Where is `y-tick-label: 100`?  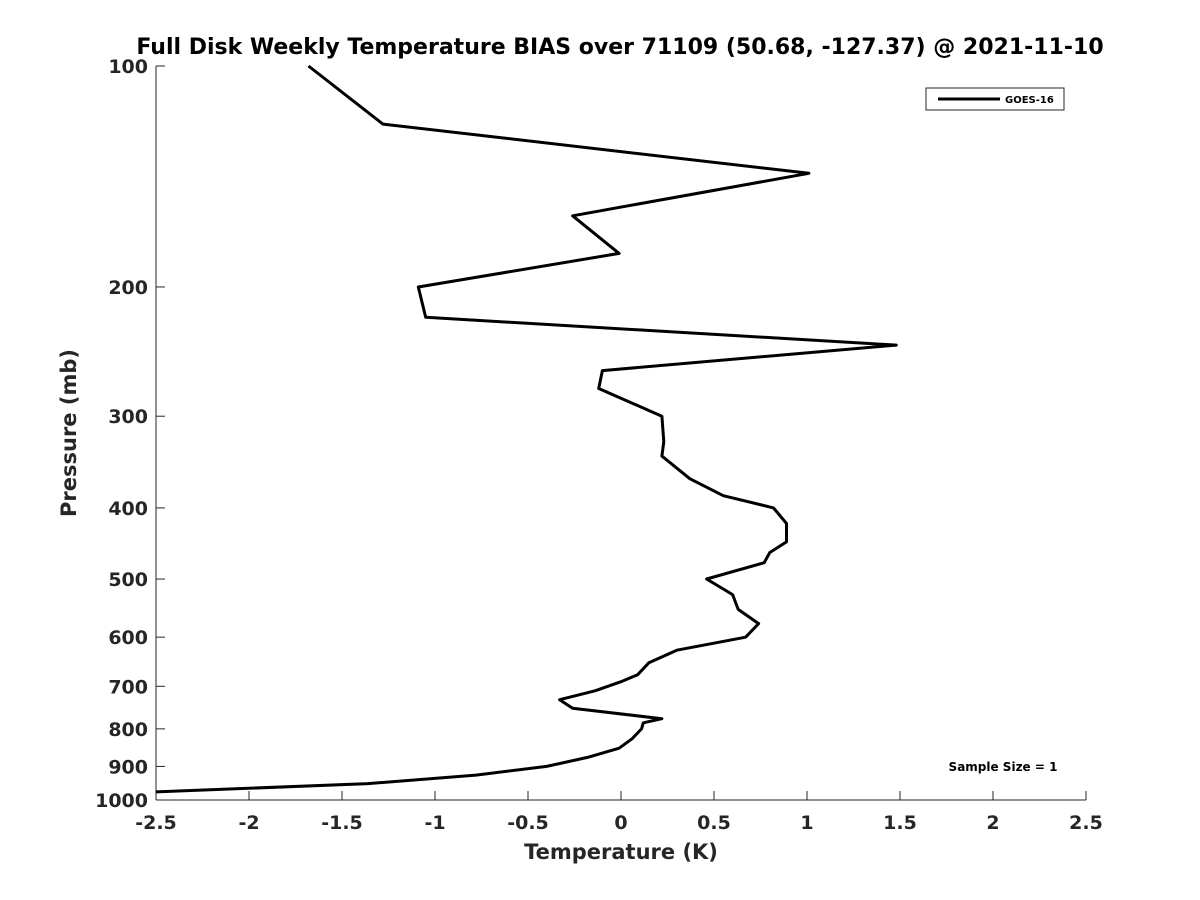 y-tick-label: 100 is located at coordinates (128, 67).